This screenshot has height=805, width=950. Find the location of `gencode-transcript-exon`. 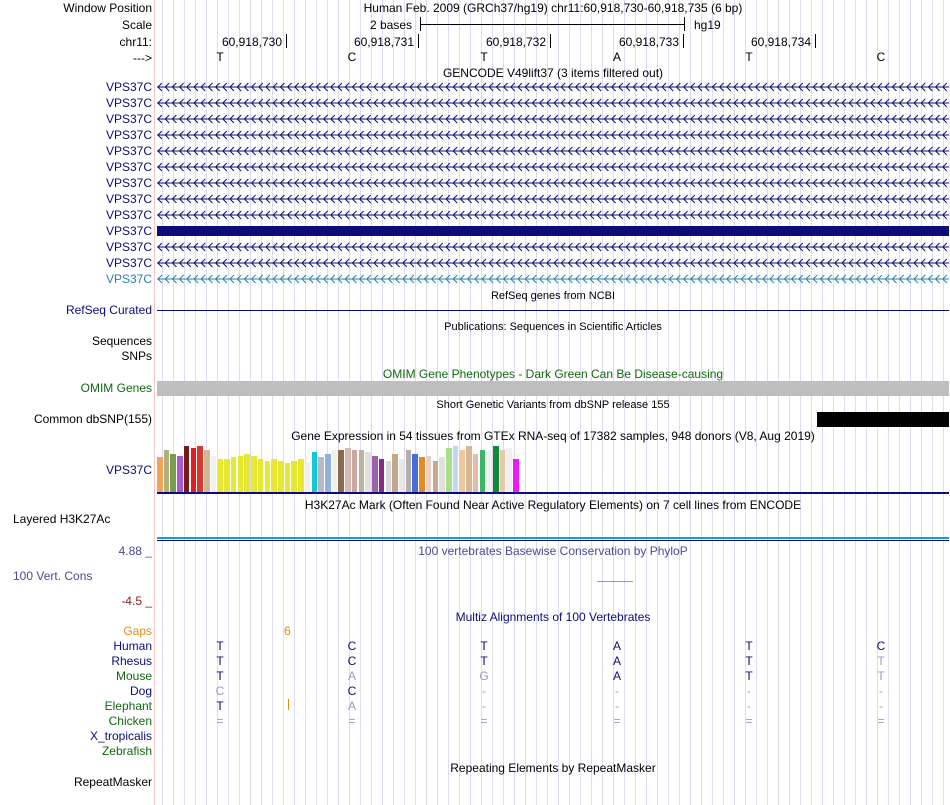

gencode-transcript-exon is located at coordinates (553, 231).